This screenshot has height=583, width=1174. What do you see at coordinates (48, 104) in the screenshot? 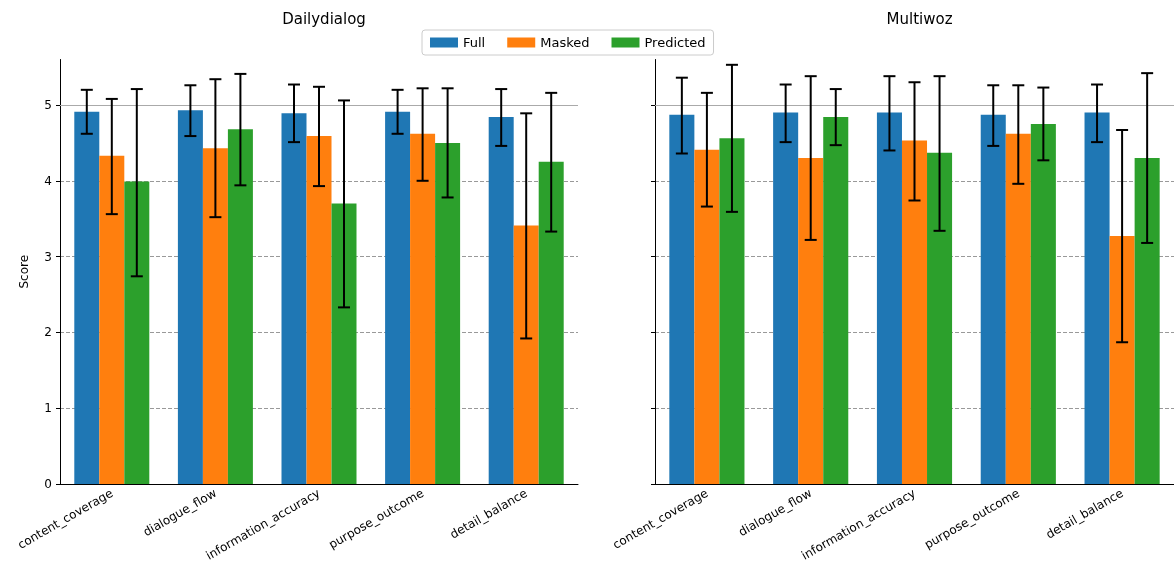
I see `y-tick-label: 5` at bounding box center [48, 104].